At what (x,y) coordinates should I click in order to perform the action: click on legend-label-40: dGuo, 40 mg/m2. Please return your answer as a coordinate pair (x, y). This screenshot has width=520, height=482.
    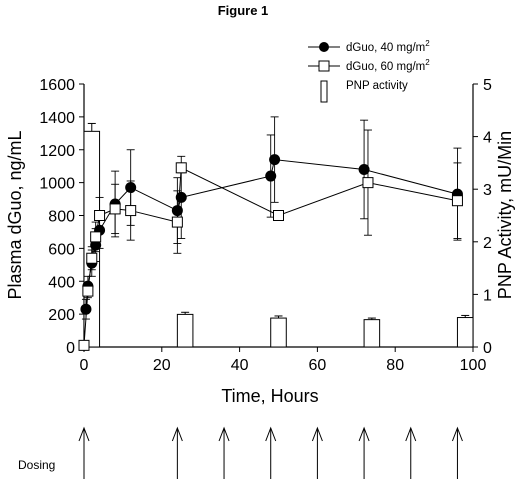
    Looking at the image, I should click on (388, 46).